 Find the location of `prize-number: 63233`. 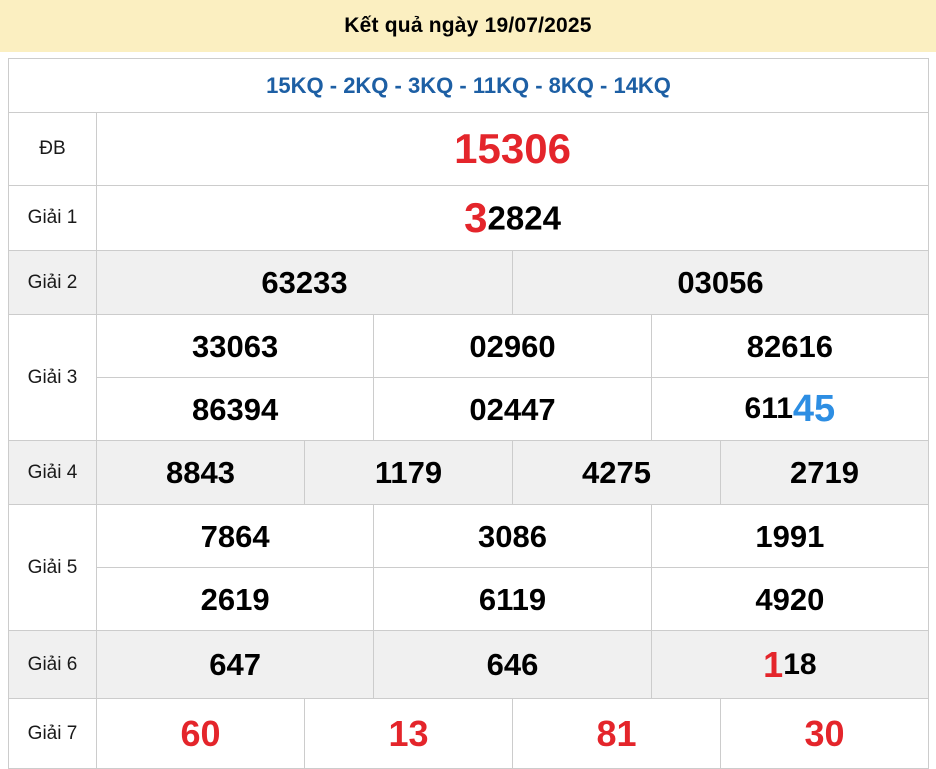

prize-number: 63233 is located at coordinates (304, 282).